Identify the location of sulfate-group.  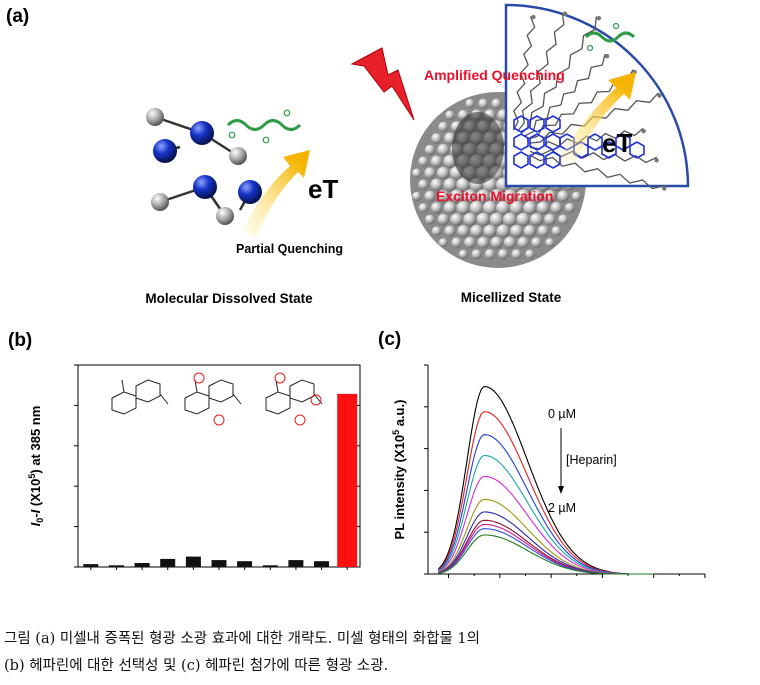
(280, 378).